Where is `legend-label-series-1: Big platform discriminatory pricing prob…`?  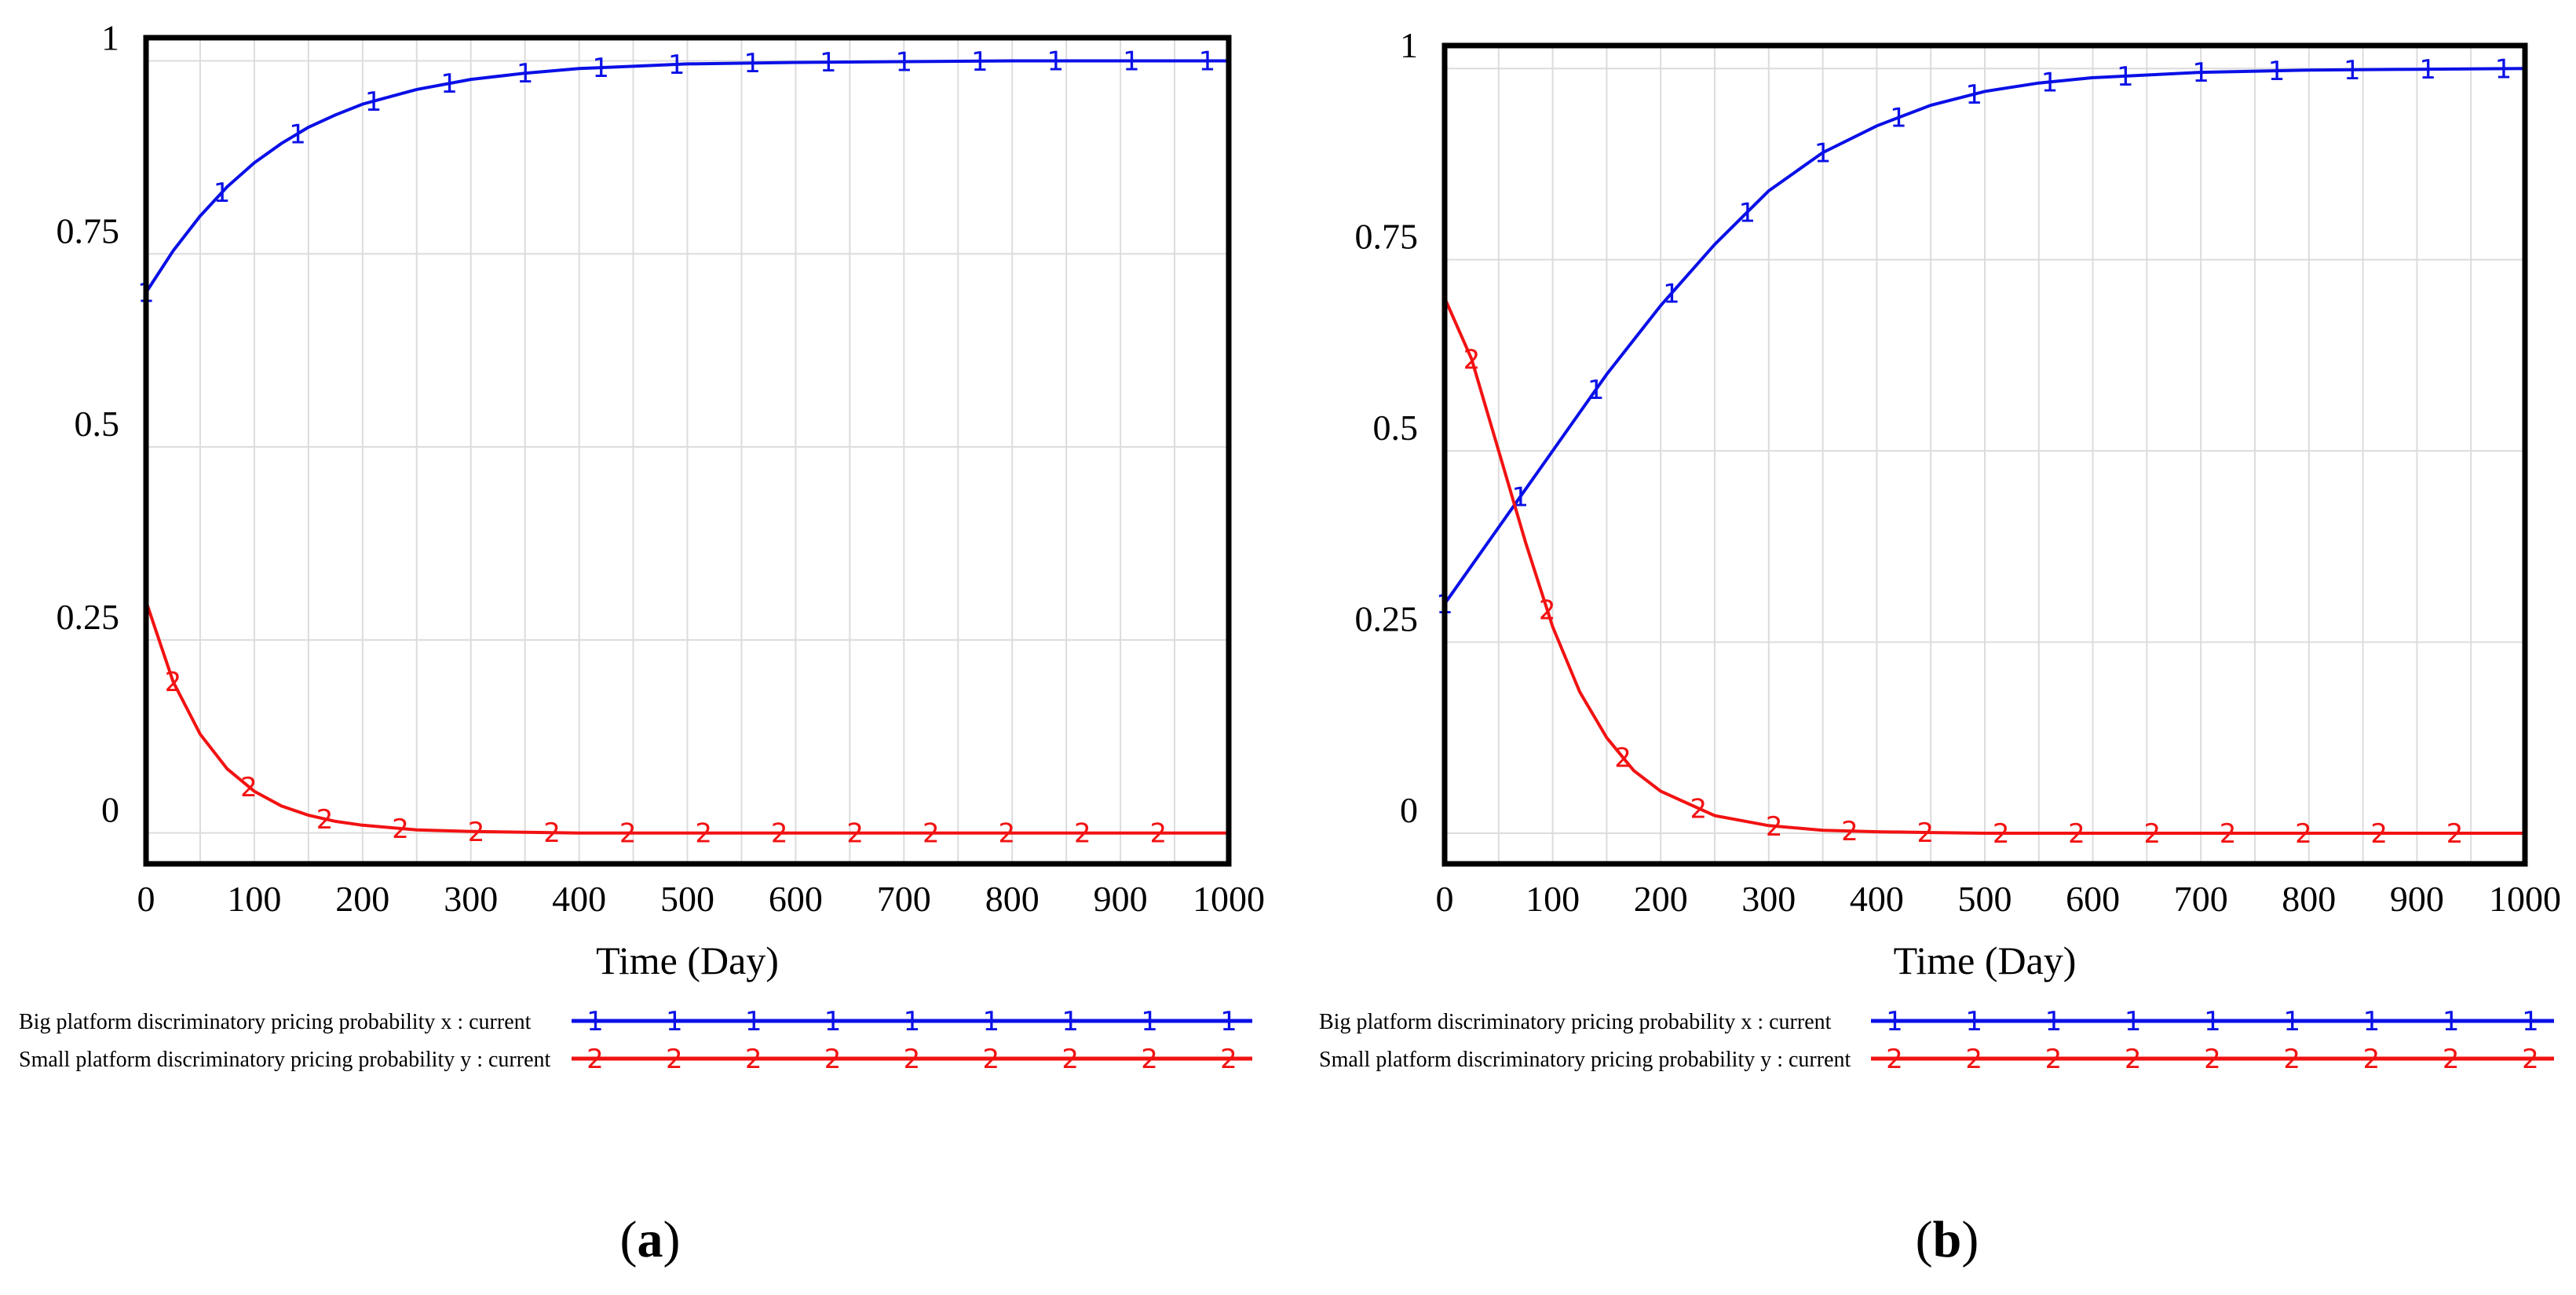 legend-label-series-1: Big platform discriminatory pricing prob… is located at coordinates (1575, 1022).